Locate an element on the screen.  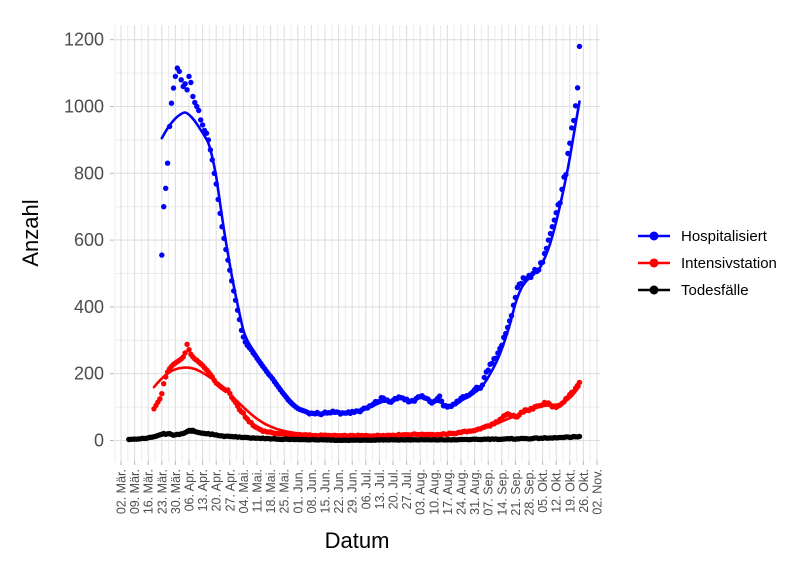
x-tick-label: 02. Mär. is located at coordinates (122, 491).